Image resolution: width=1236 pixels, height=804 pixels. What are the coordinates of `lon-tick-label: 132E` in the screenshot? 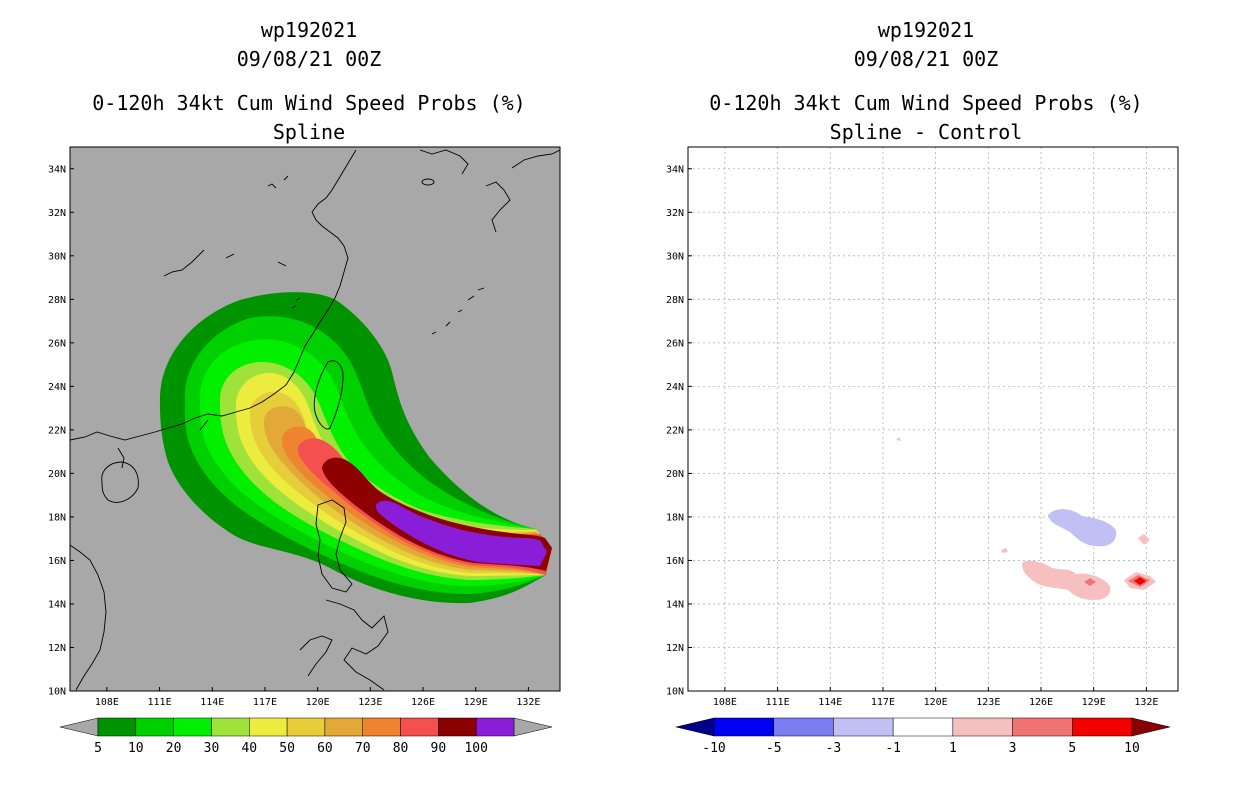 It's located at (528, 702).